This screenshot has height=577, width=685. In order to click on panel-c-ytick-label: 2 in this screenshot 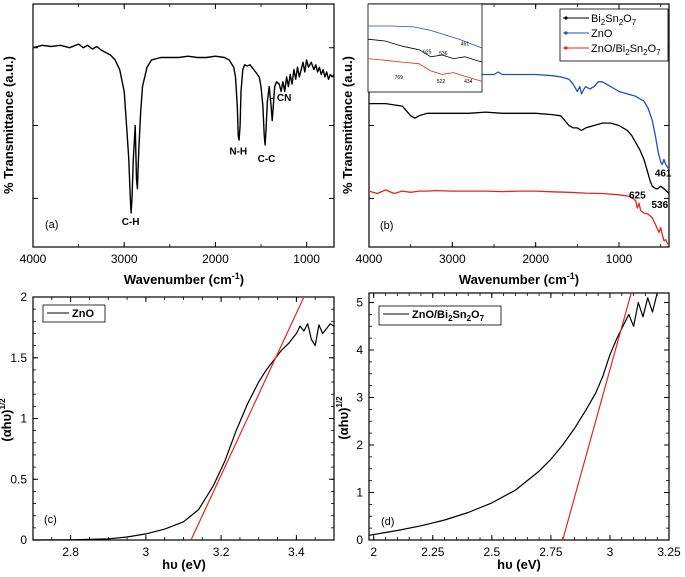, I will do `click(23, 297)`.